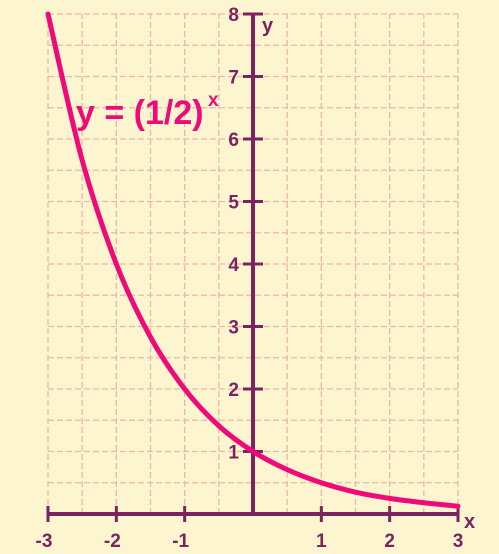 This screenshot has height=554, width=499. What do you see at coordinates (233, 78) in the screenshot?
I see `y-tick-label: 7` at bounding box center [233, 78].